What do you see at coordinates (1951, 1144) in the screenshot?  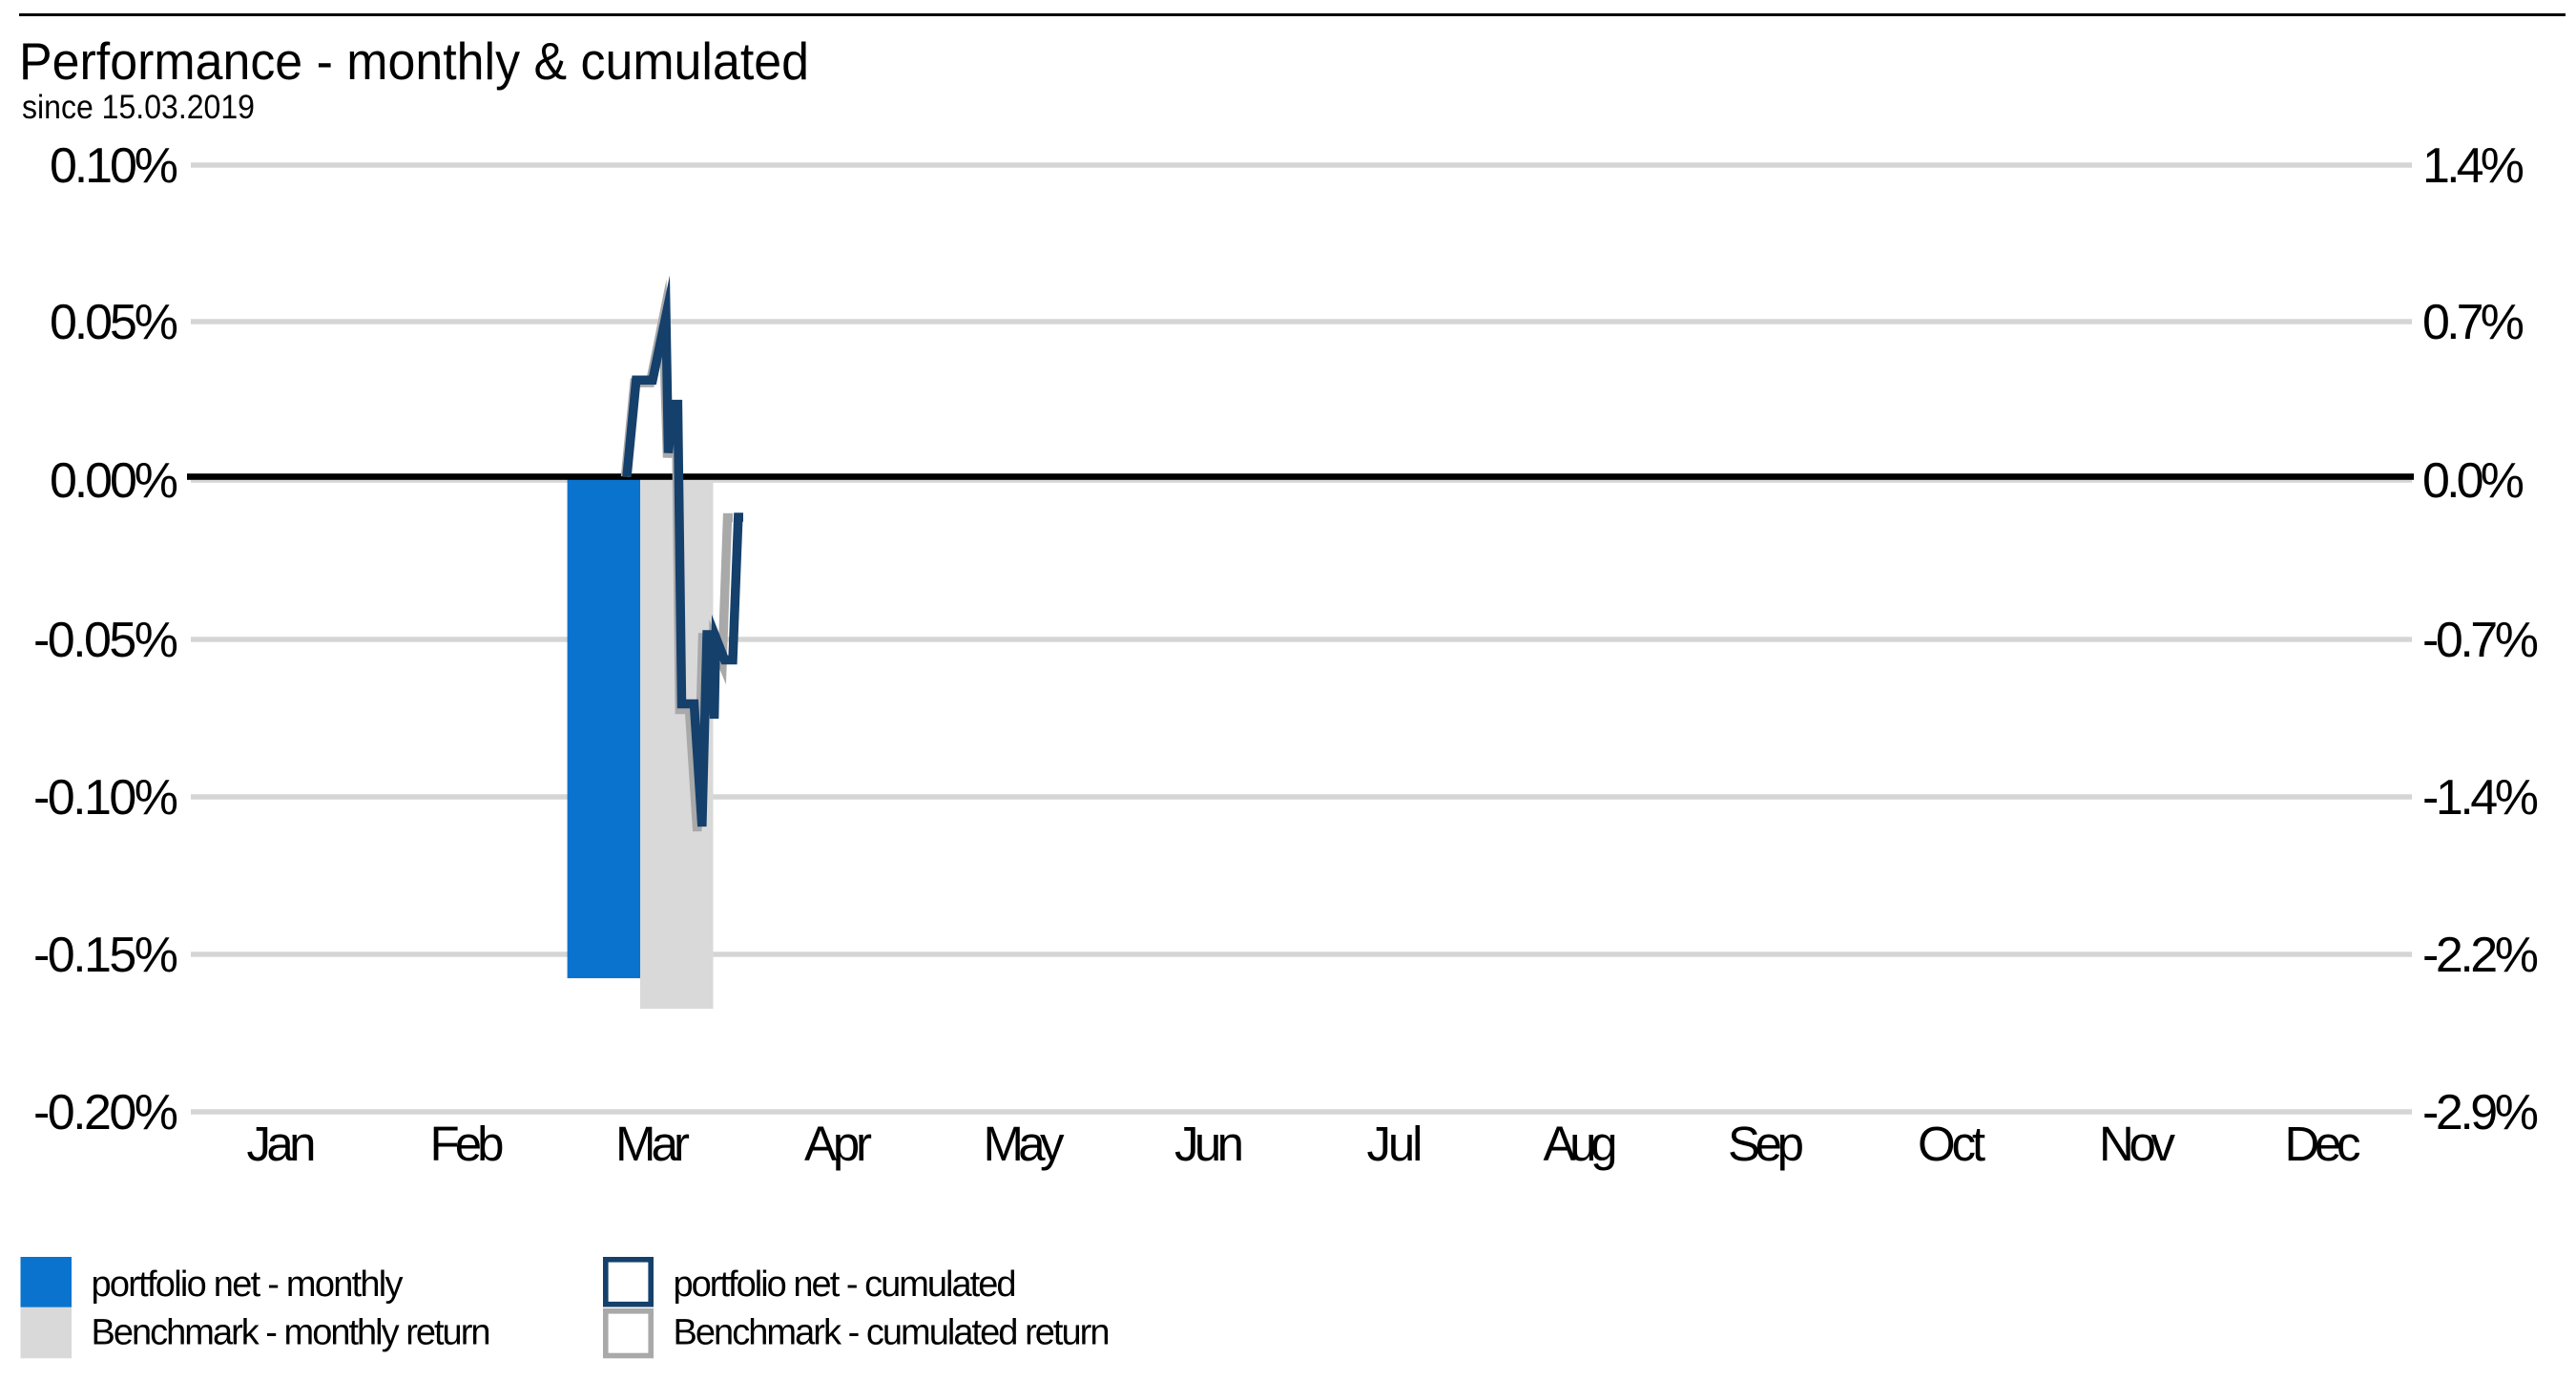 I see `svg-text: Oct` at bounding box center [1951, 1144].